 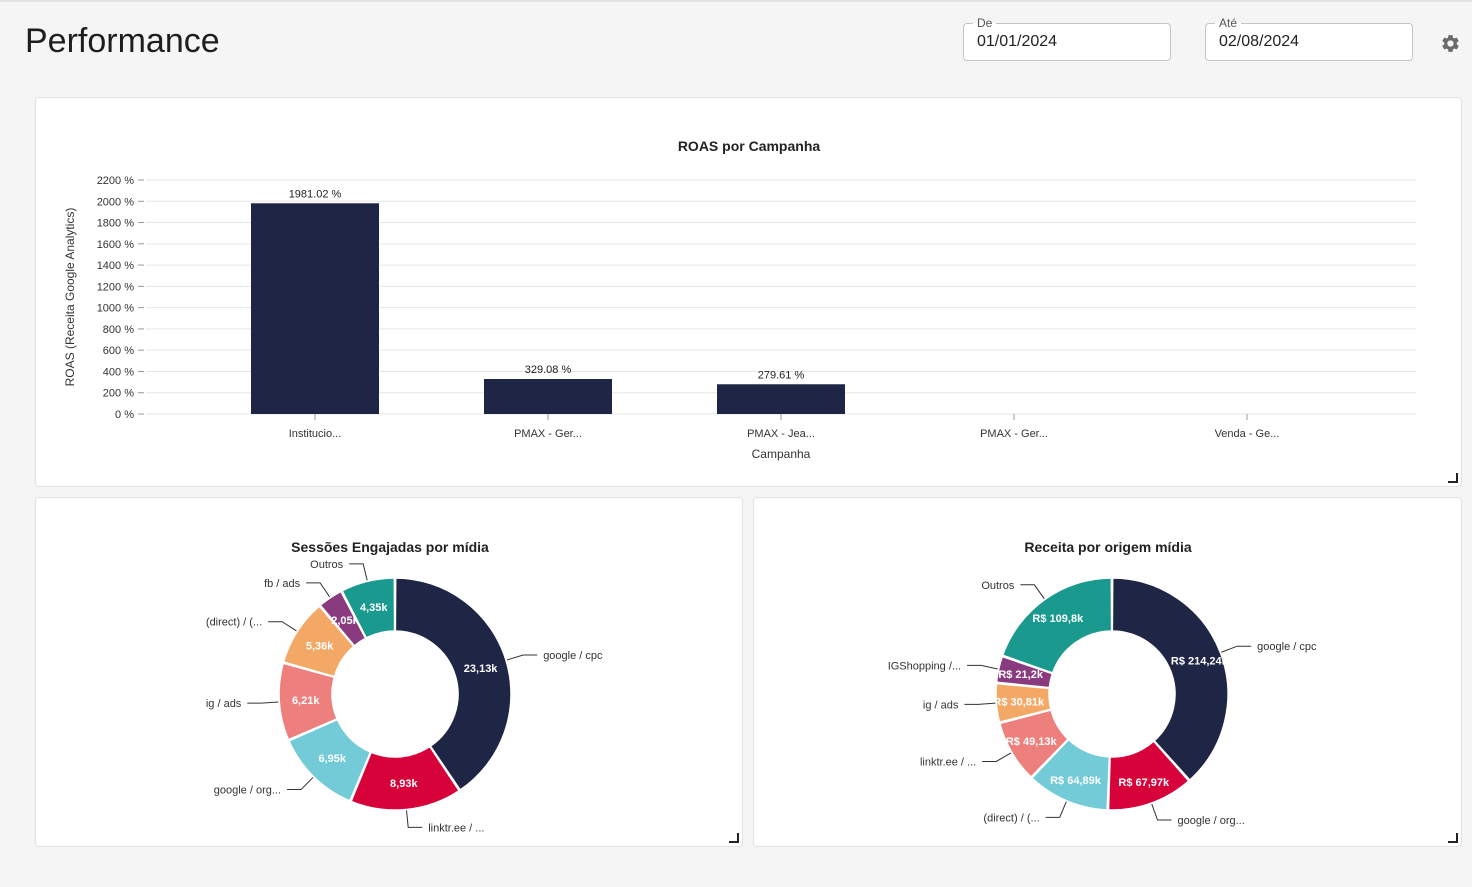 What do you see at coordinates (1228, 23) in the screenshot?
I see `date-to-label: Até` at bounding box center [1228, 23].